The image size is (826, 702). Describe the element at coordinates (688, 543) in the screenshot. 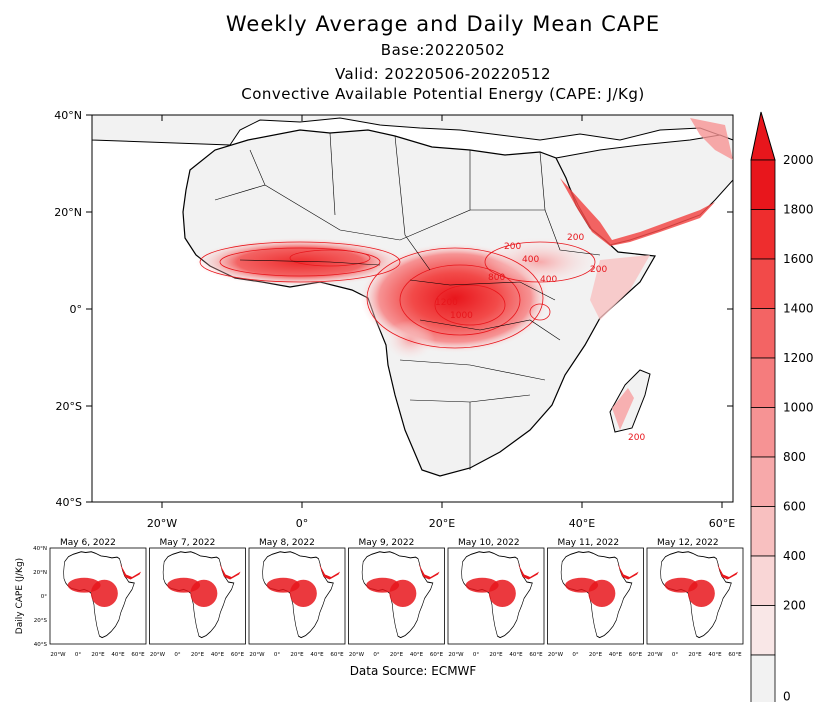

I see `daily-panel-date: May 12, 2022` at that location.